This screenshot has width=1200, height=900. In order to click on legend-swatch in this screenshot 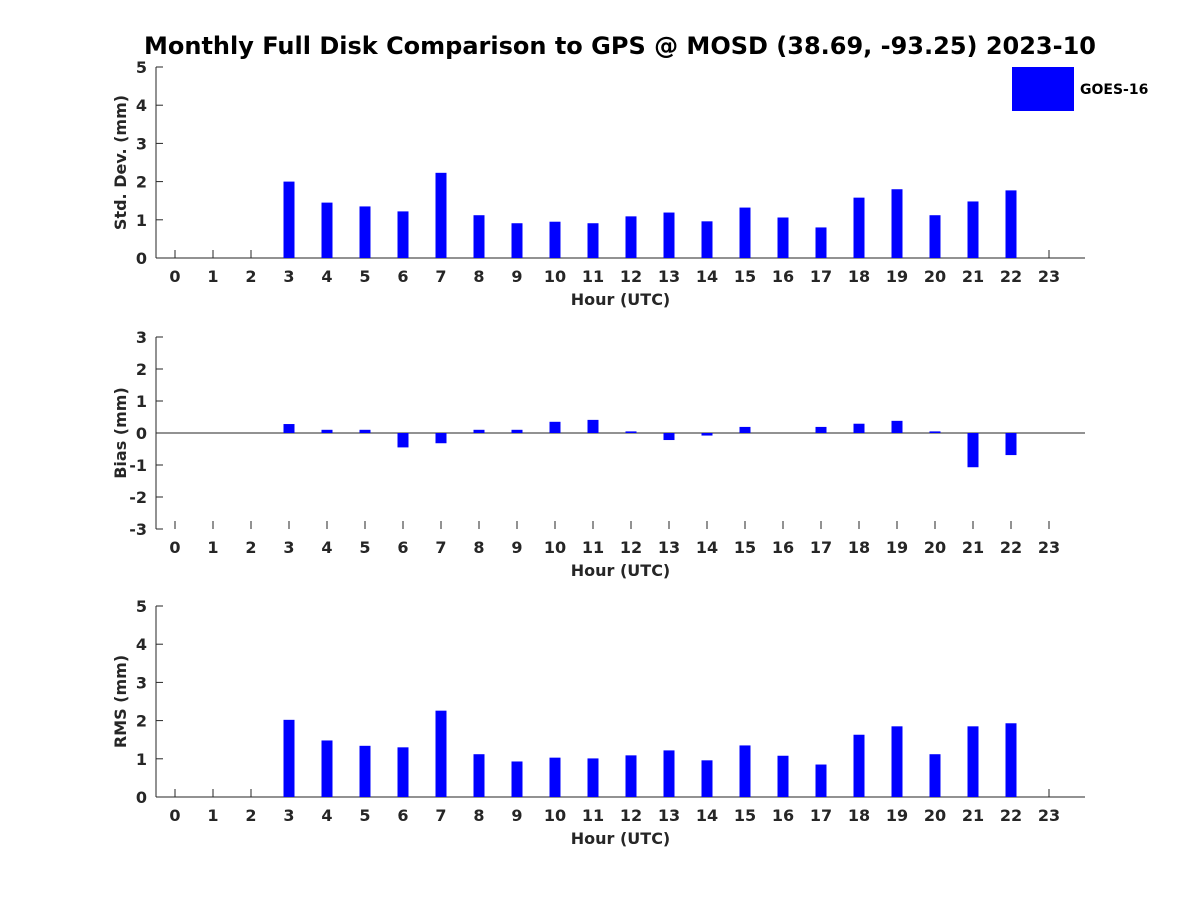, I will do `click(1043, 89)`.